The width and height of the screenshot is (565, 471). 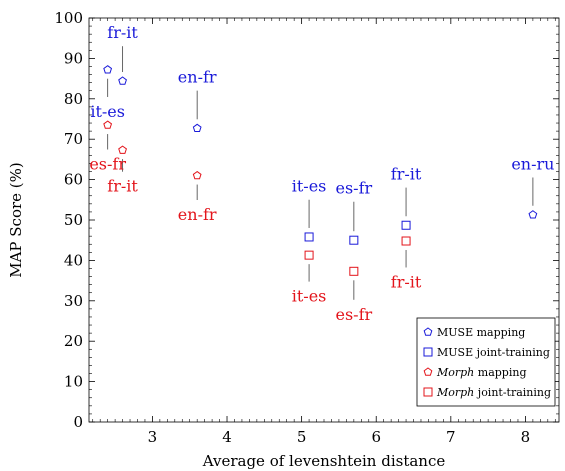 What do you see at coordinates (78, 422) in the screenshot?
I see `y-tick-label: 0` at bounding box center [78, 422].